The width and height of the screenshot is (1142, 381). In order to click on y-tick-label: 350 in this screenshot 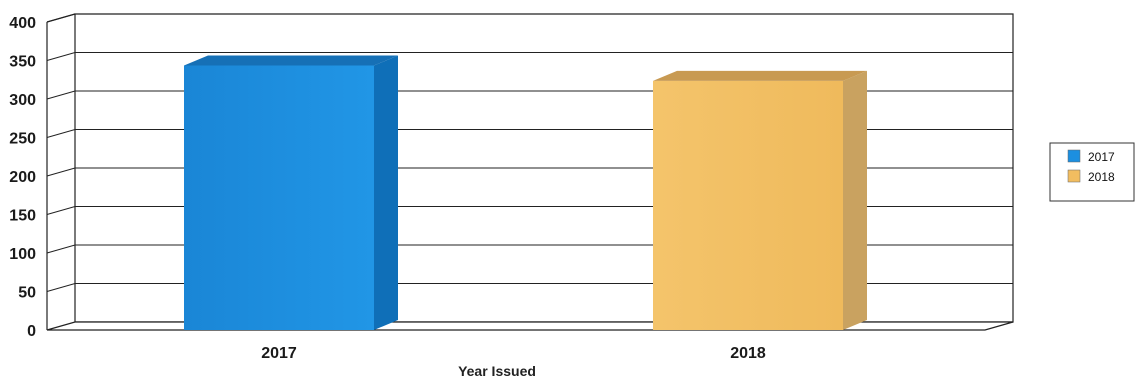, I will do `click(22, 62)`.